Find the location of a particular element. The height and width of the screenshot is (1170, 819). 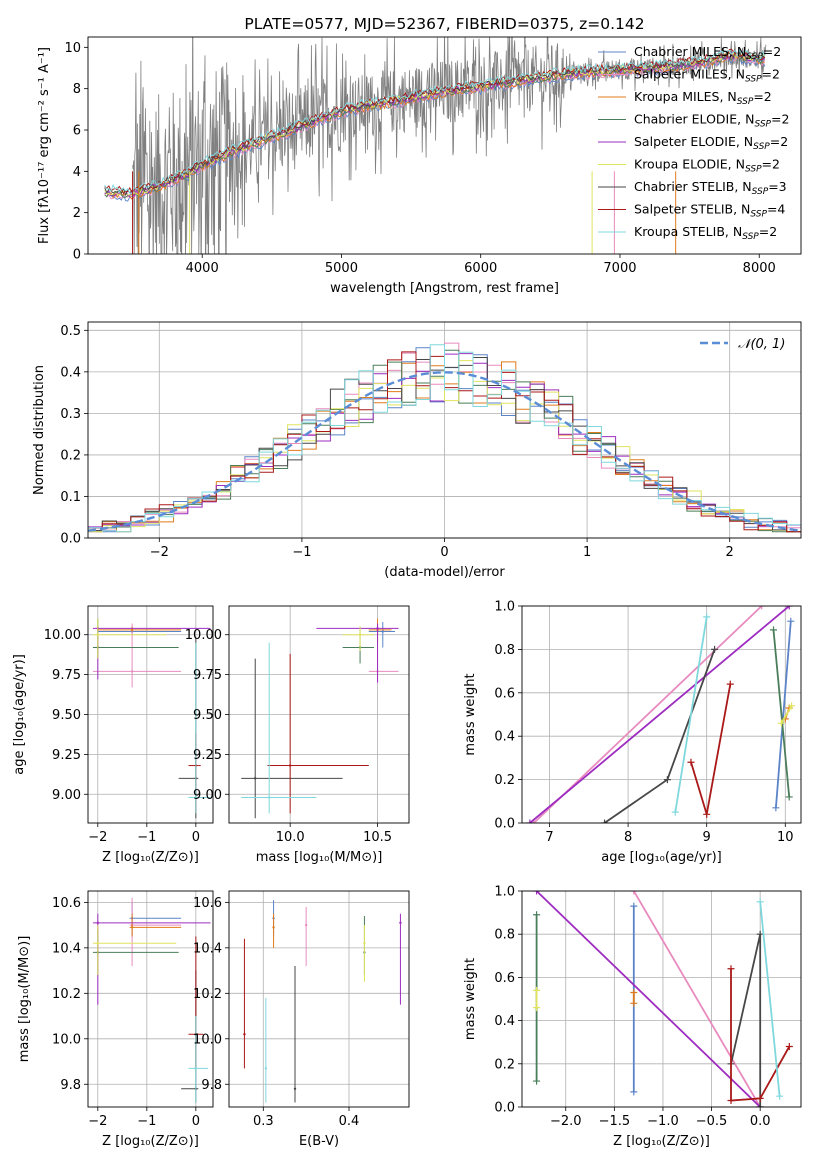

tick-label-x: 9 is located at coordinates (707, 837).